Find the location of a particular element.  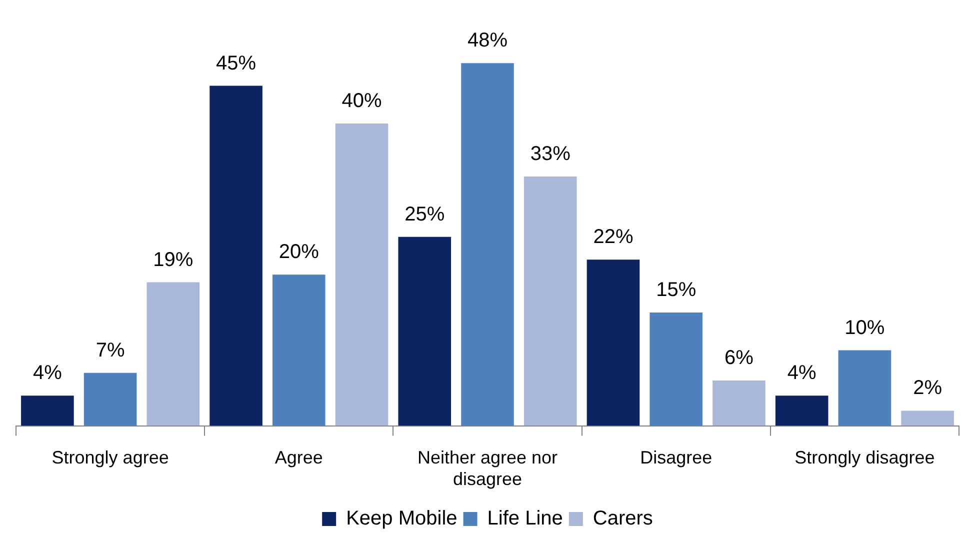

x-tick-label: Strongly agree is located at coordinates (110, 458).